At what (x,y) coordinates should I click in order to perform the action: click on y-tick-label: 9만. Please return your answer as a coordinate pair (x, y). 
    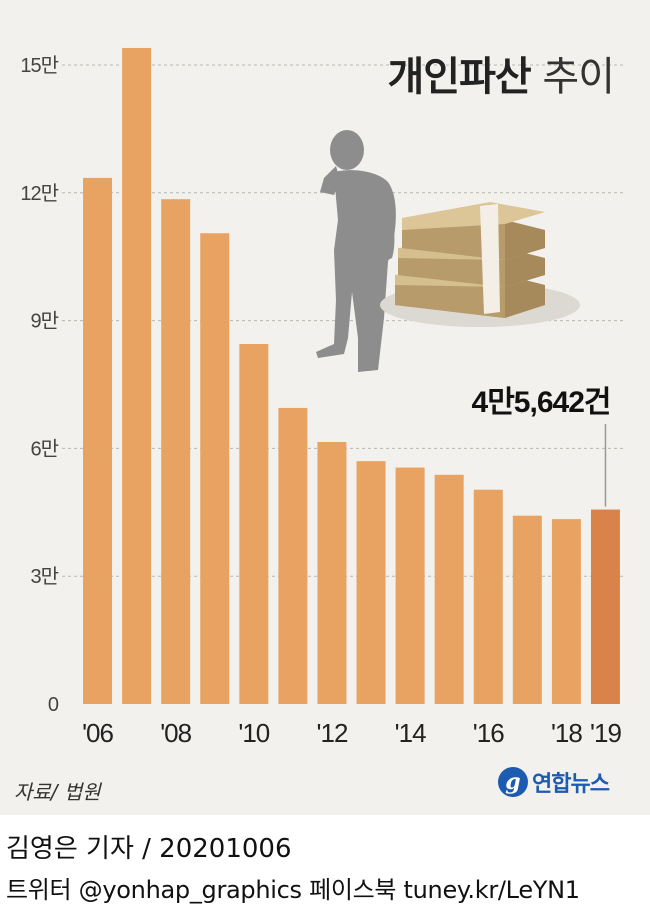
    Looking at the image, I should click on (44, 321).